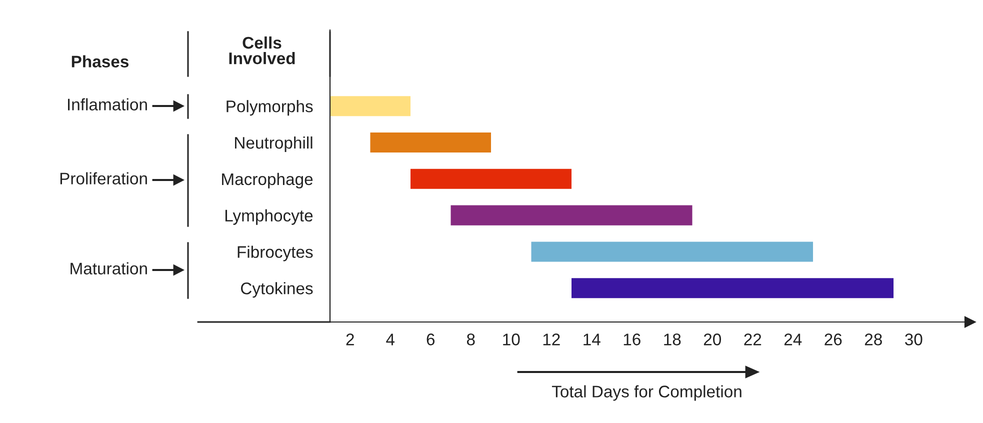 This screenshot has width=983, height=423. I want to click on x-tick-label: 8, so click(470, 340).